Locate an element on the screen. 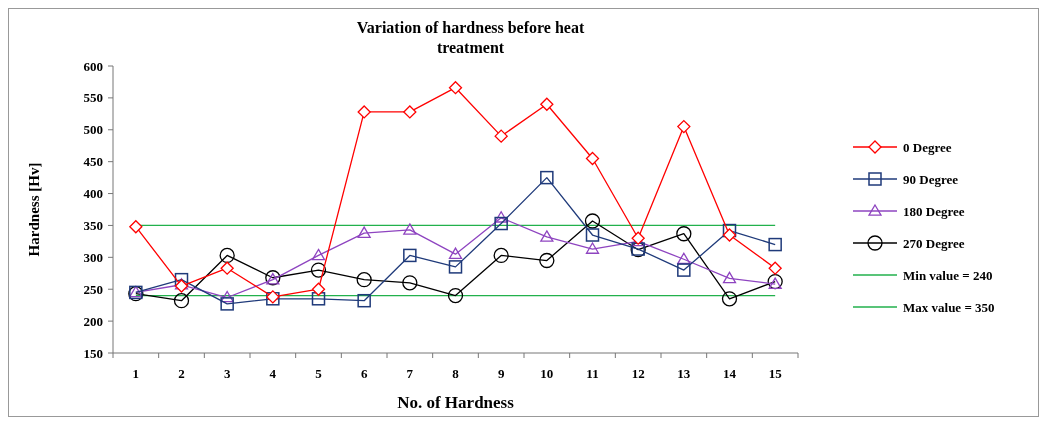  y-tick-label: 300 is located at coordinates (93, 257).